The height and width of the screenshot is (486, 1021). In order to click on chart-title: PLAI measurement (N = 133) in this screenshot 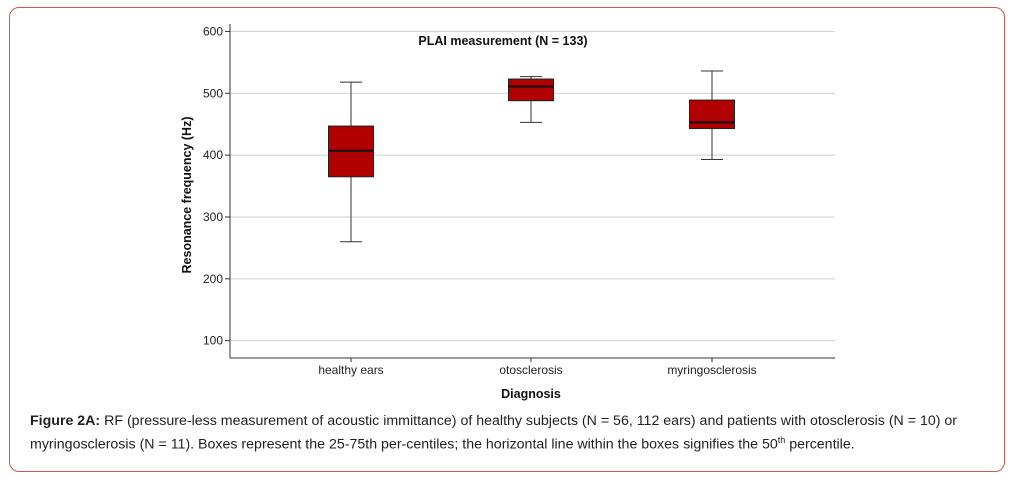, I will do `click(502, 41)`.